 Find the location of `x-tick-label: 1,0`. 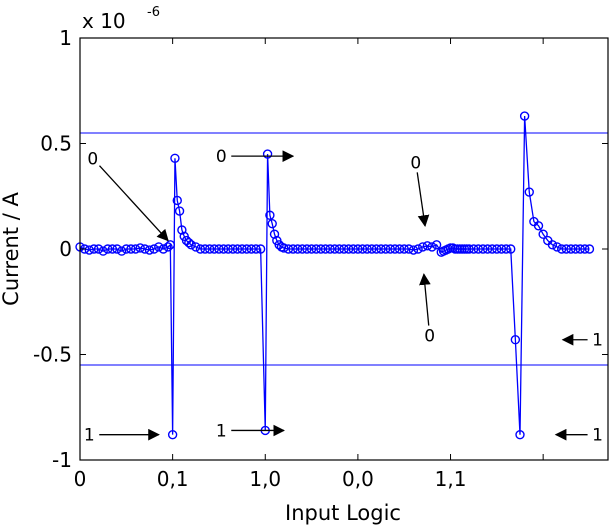

x-tick-label: 1,0 is located at coordinates (265, 479).